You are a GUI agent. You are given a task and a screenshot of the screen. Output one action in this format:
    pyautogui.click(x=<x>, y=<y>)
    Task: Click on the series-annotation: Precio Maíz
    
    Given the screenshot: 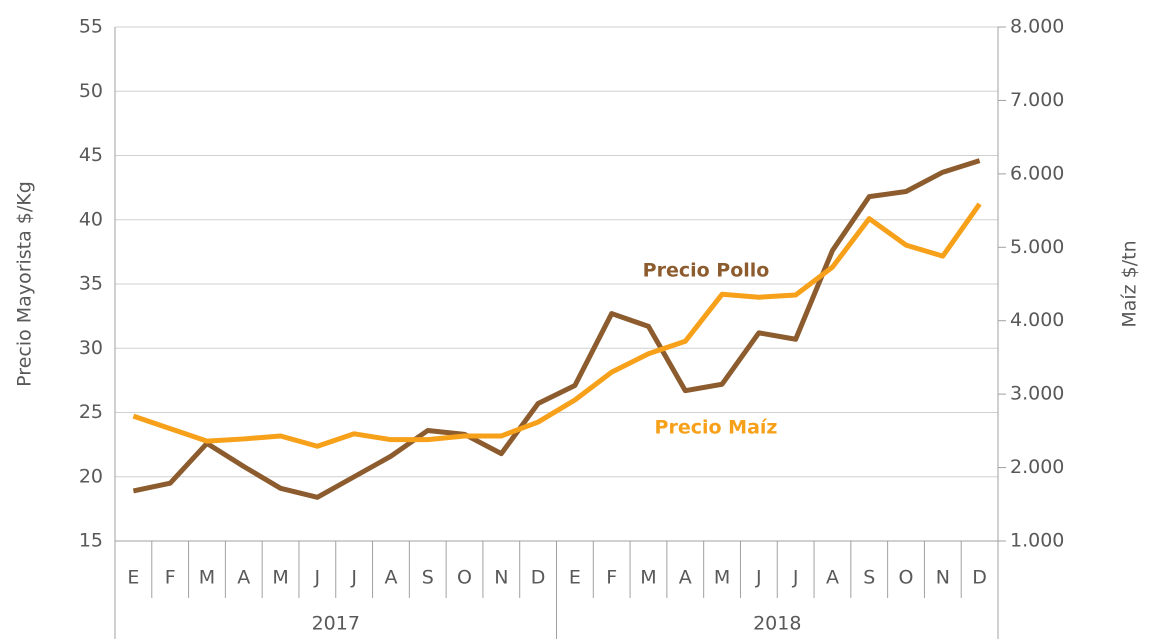 What is the action you would take?
    pyautogui.click(x=716, y=428)
    